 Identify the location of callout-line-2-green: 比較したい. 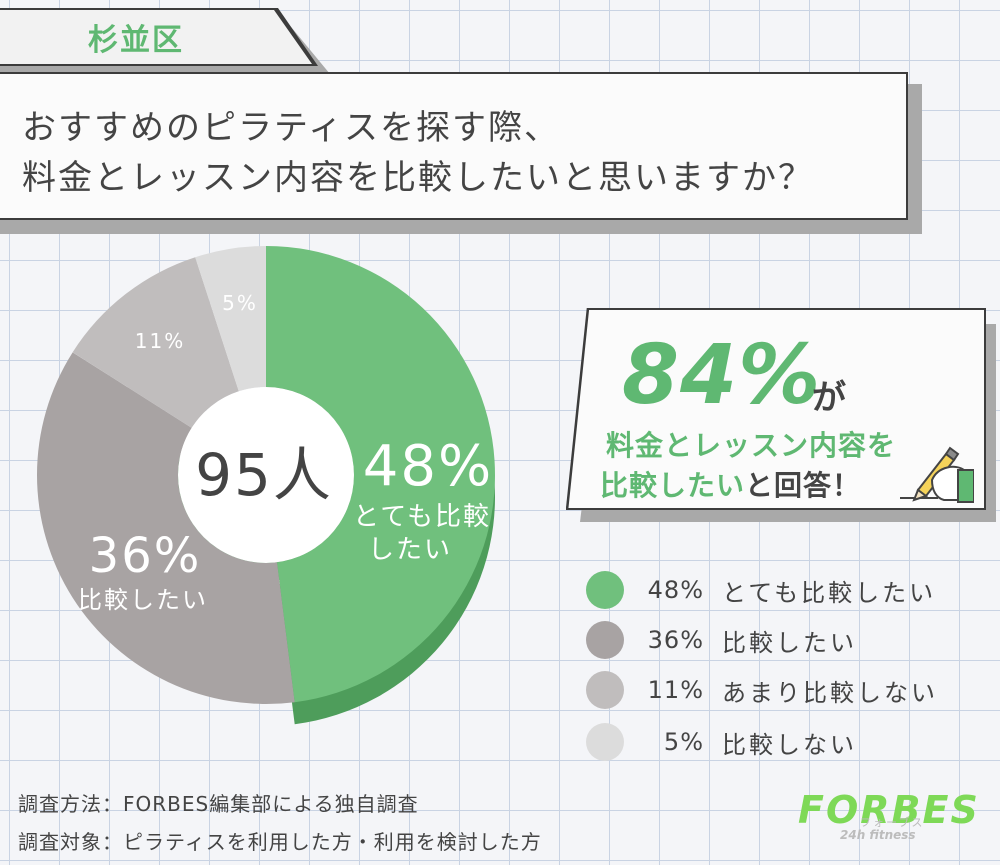
(673, 485).